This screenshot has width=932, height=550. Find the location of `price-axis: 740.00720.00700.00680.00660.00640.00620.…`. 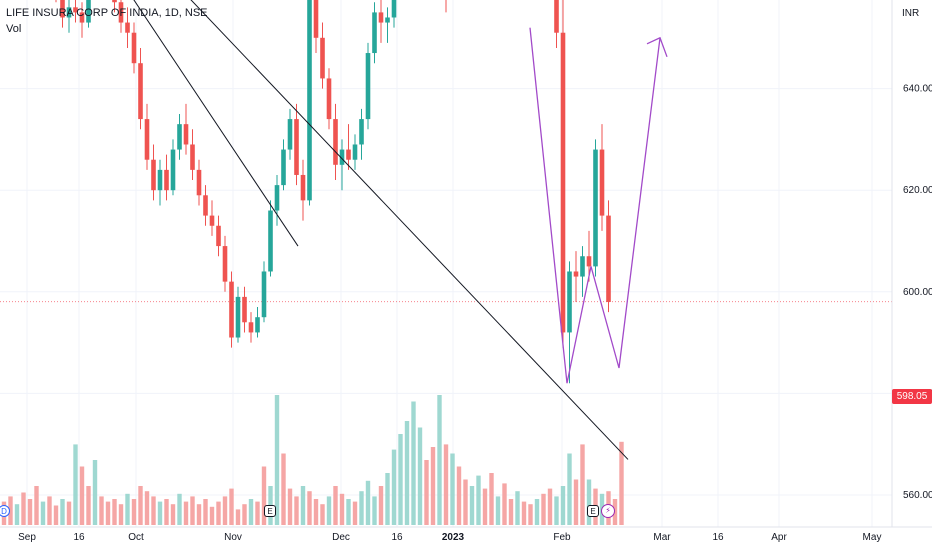

price-axis: 740.00720.00700.00680.00660.00640.00620.… is located at coordinates (911, 263).